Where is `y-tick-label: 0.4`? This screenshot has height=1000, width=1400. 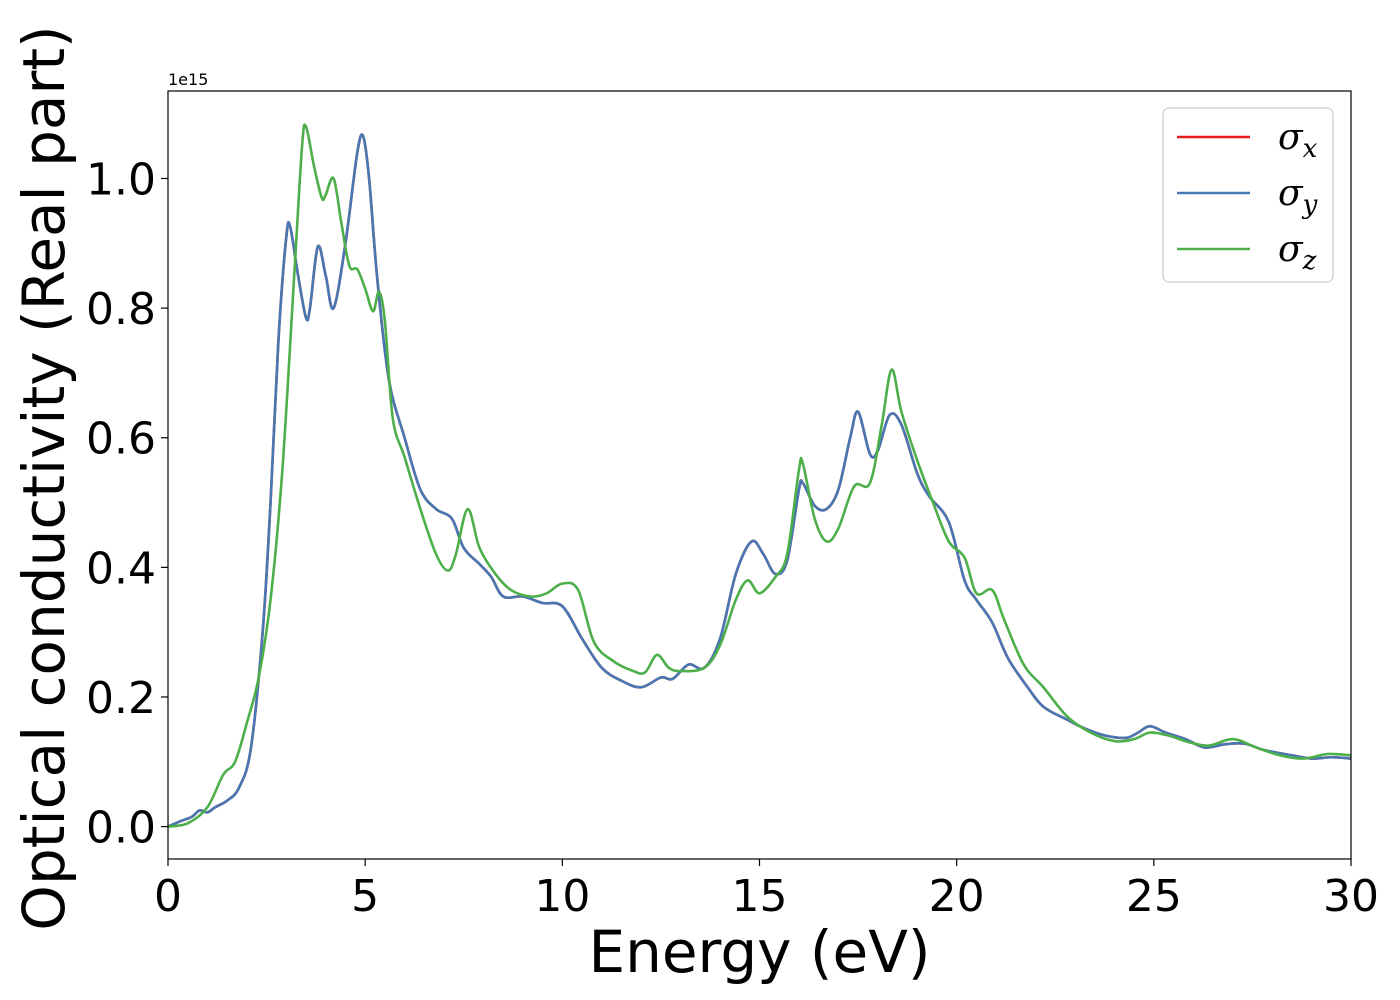 y-tick-label: 0.4 is located at coordinates (121, 568).